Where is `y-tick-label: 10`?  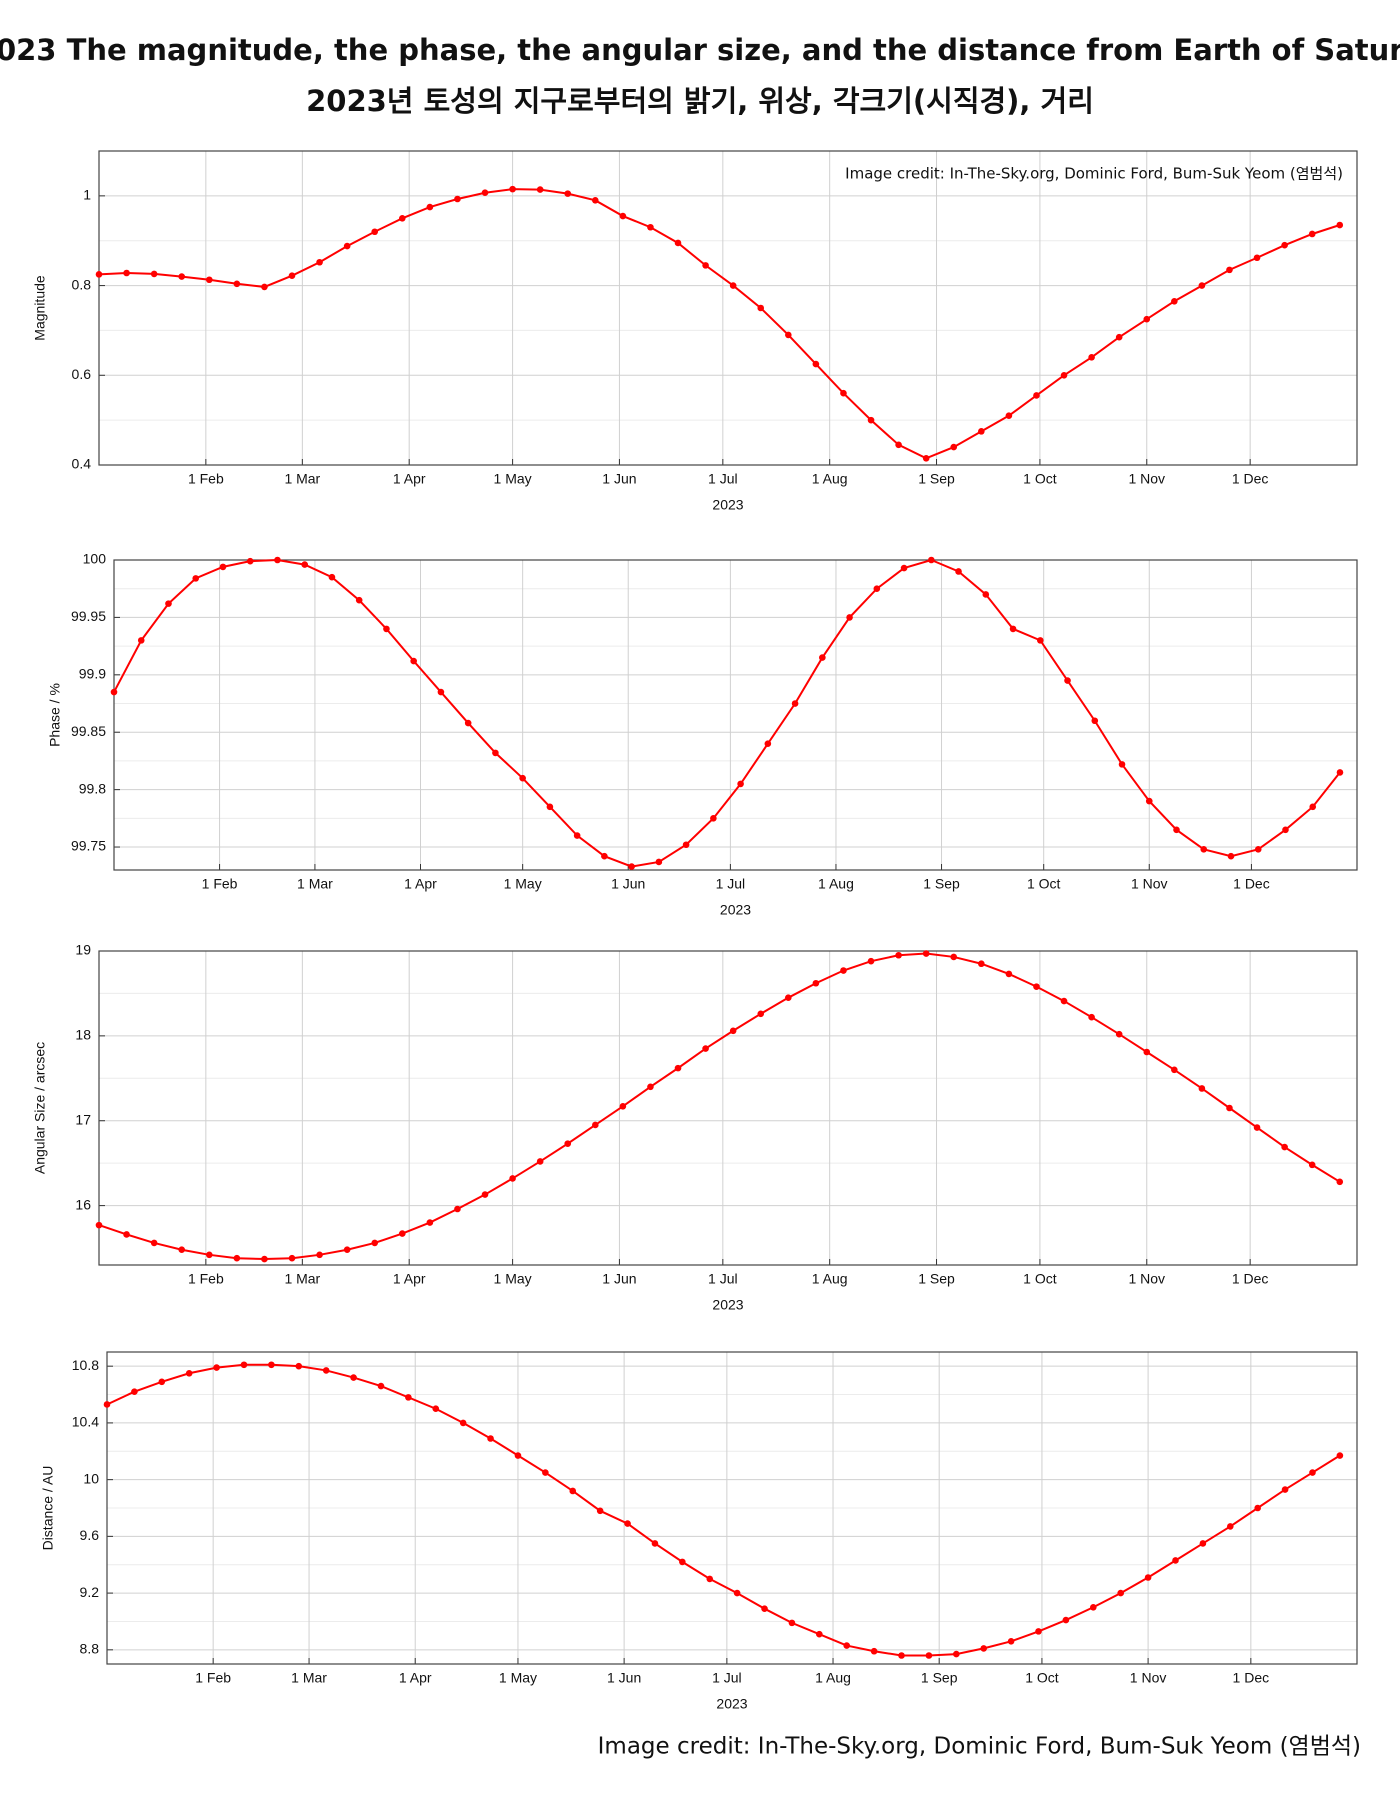
y-tick-label: 10 is located at coordinates (91, 1478).